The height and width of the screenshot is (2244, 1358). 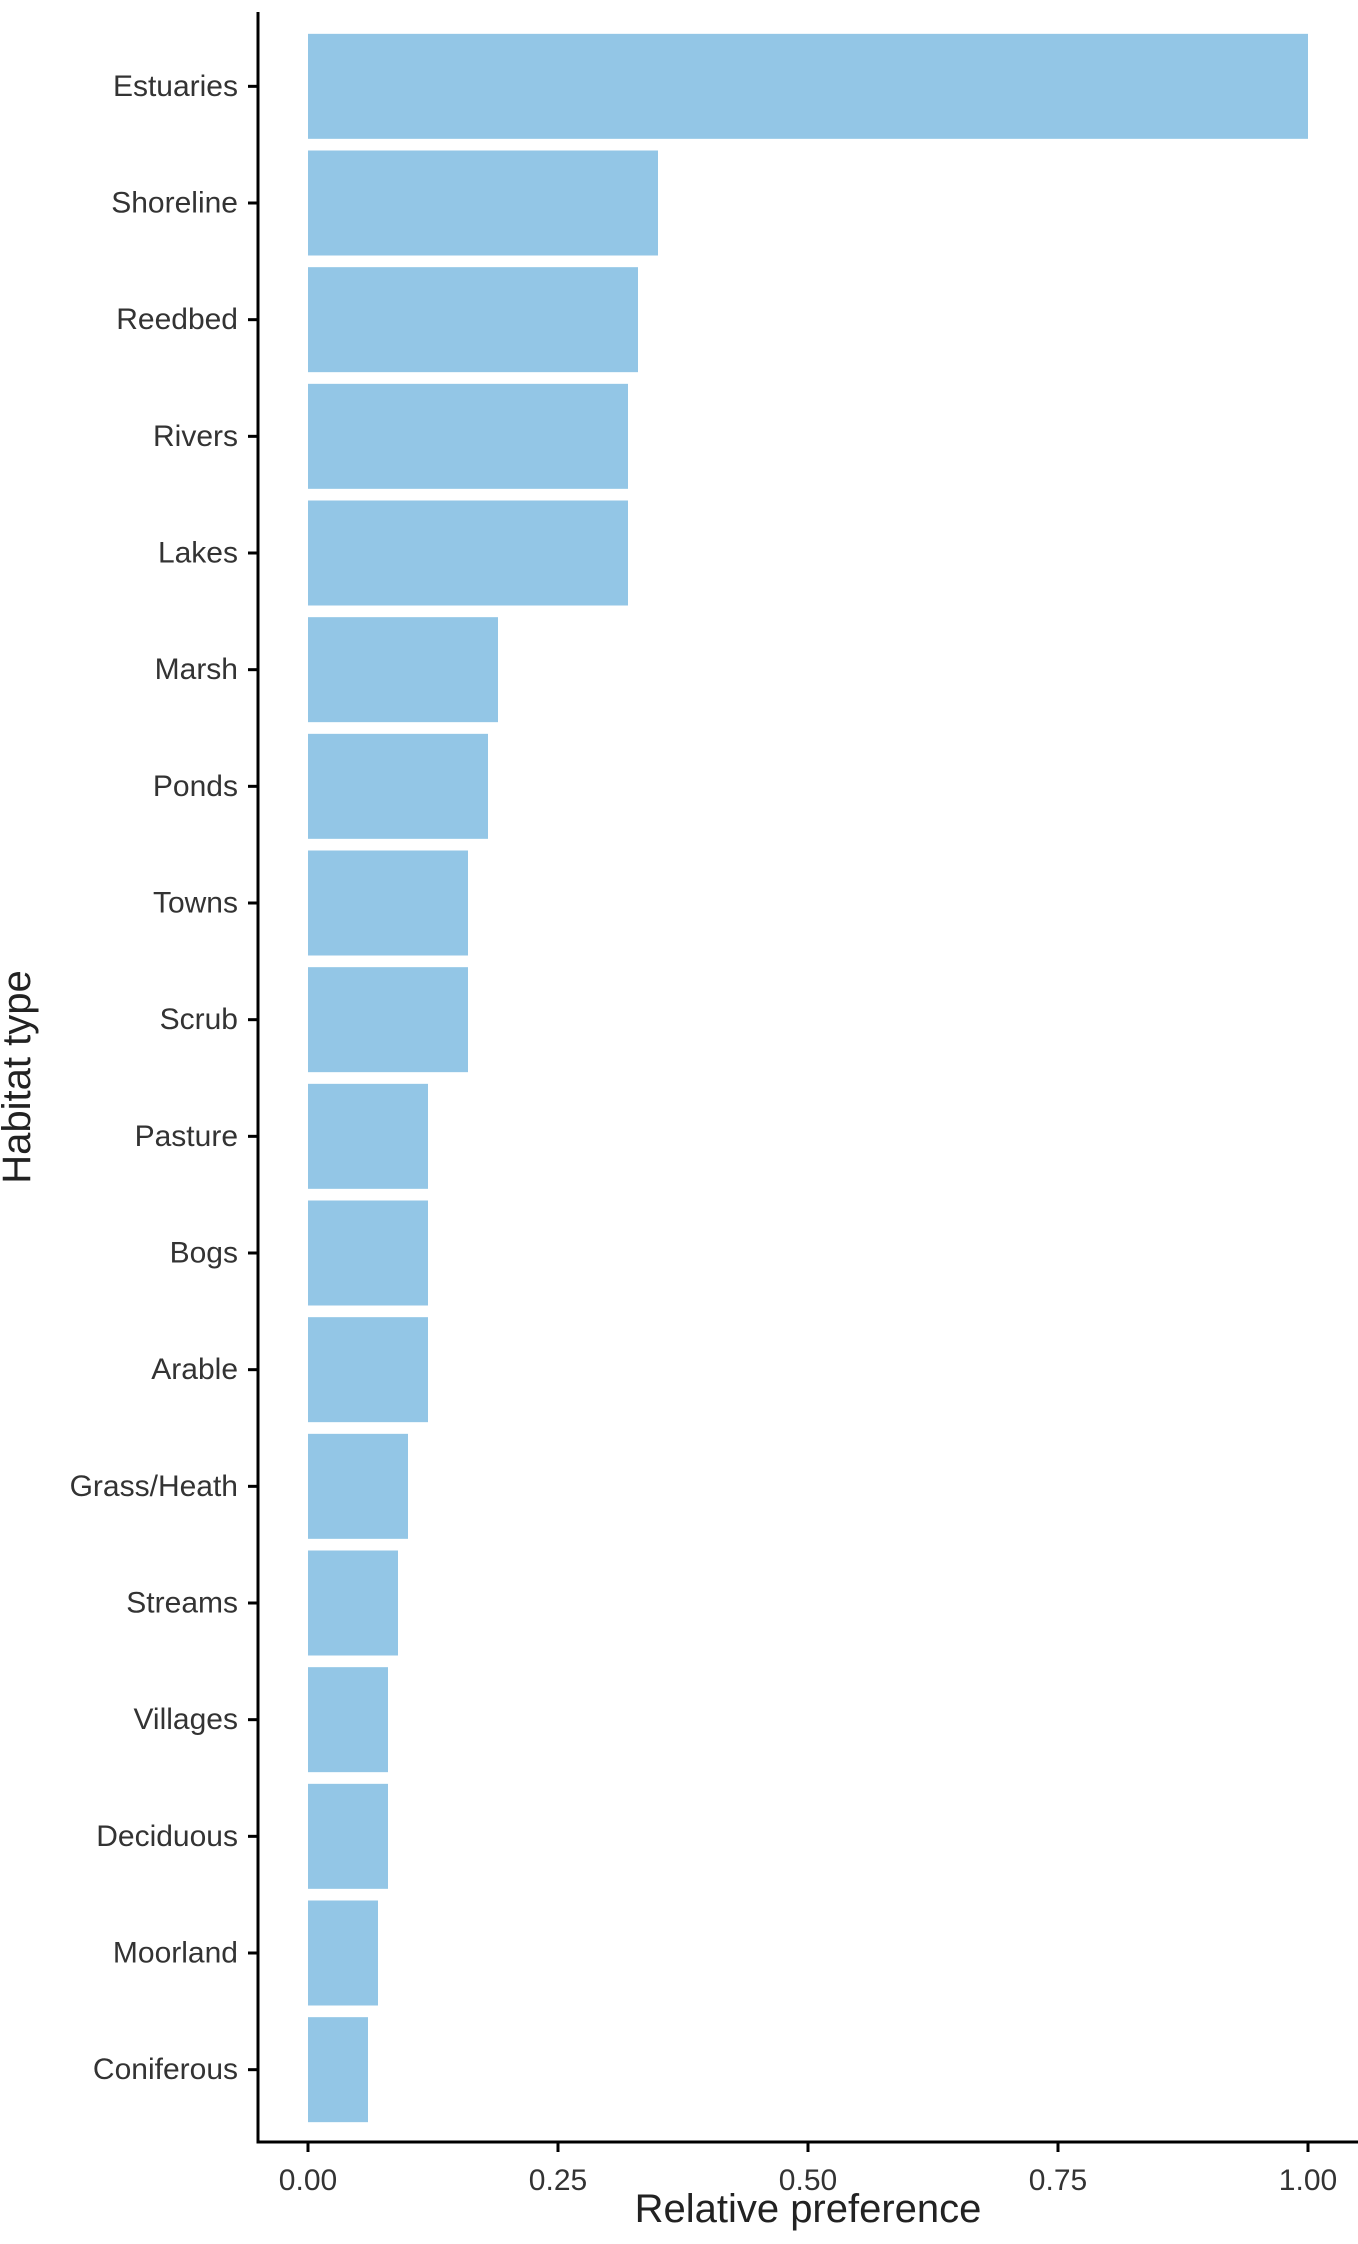 I want to click on y-axis-title: Habitat type, so click(x=19, y=1076).